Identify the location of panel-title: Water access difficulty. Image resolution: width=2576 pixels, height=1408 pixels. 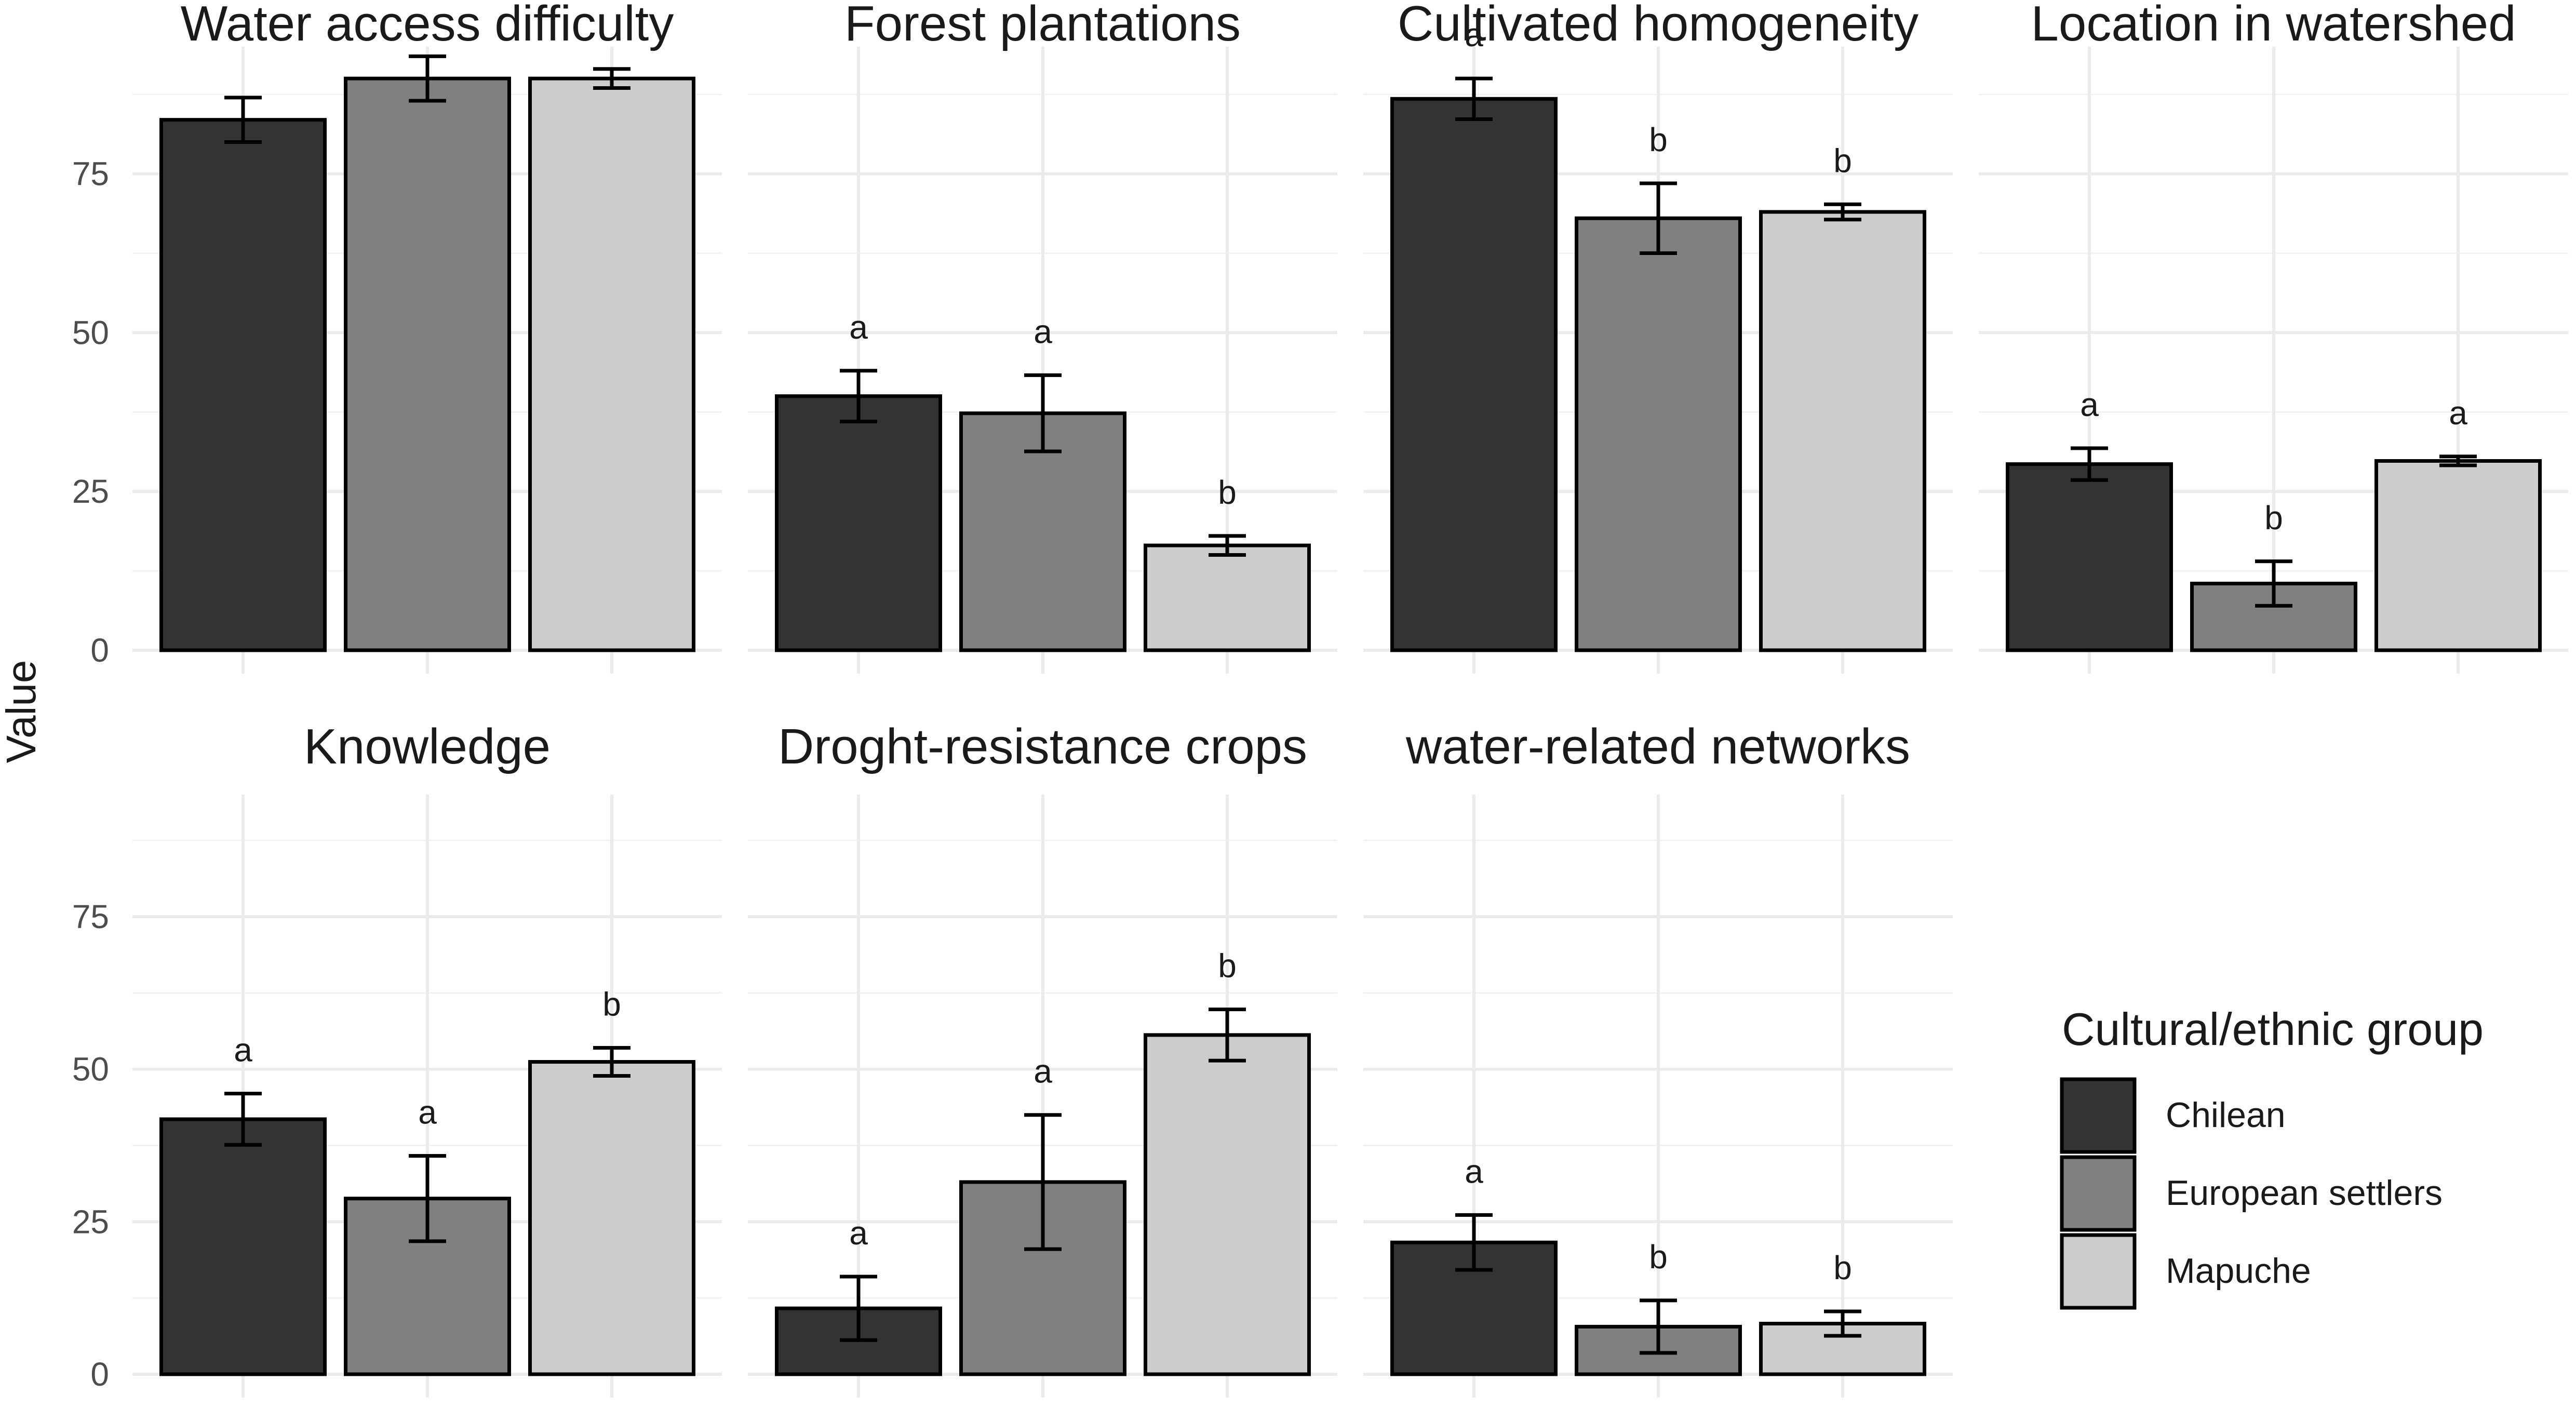
(428, 25).